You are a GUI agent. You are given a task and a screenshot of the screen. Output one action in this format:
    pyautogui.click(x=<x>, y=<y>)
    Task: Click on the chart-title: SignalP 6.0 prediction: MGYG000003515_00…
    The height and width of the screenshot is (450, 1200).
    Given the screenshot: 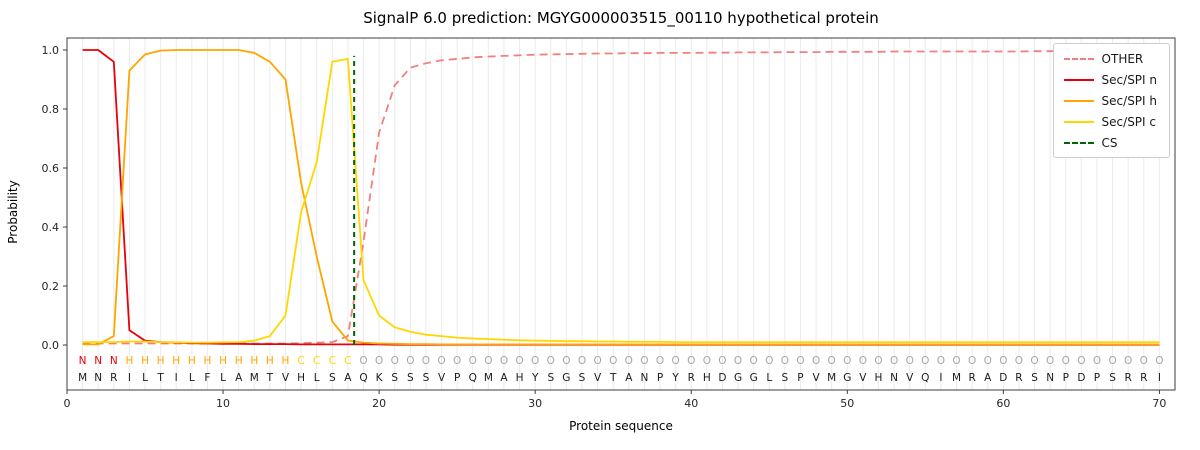 What is the action you would take?
    pyautogui.click(x=621, y=18)
    